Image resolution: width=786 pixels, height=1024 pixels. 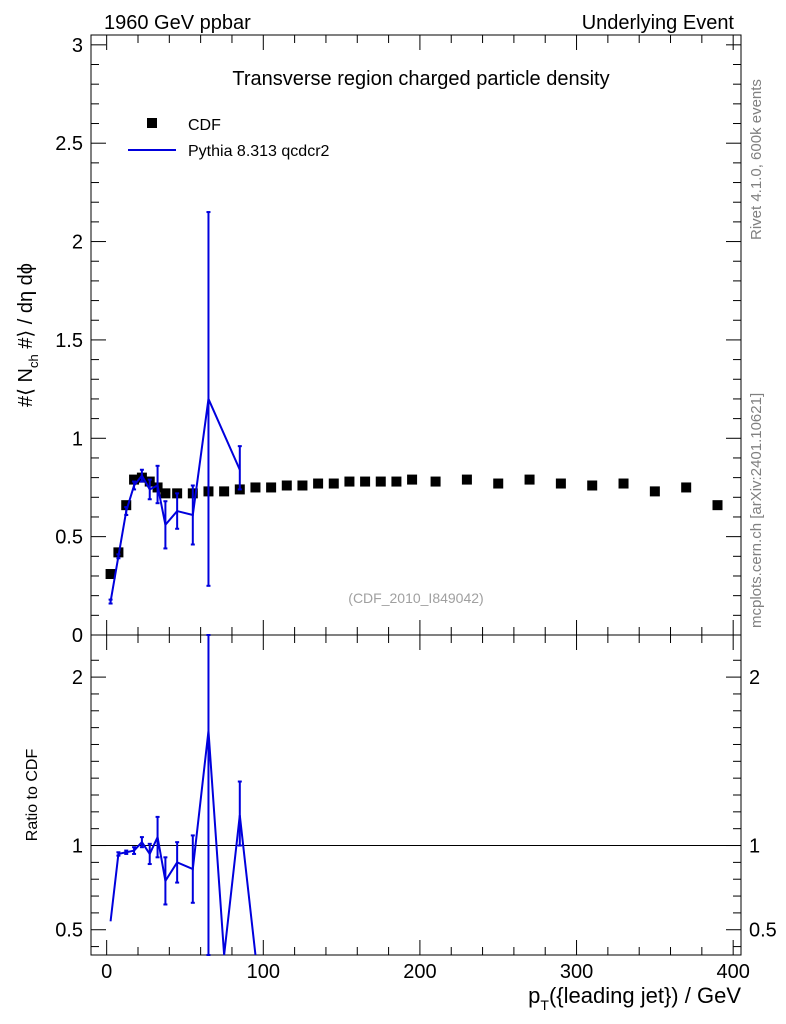 I want to click on y-label-subscript: ch, so click(x=33, y=361).